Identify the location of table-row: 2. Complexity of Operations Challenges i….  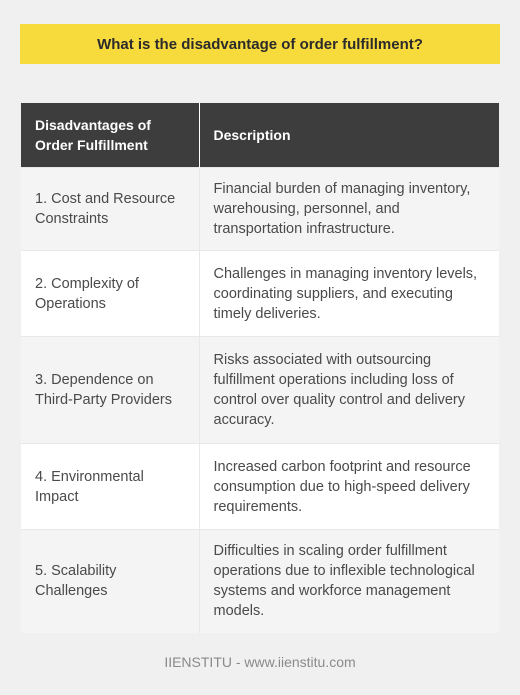
(260, 293).